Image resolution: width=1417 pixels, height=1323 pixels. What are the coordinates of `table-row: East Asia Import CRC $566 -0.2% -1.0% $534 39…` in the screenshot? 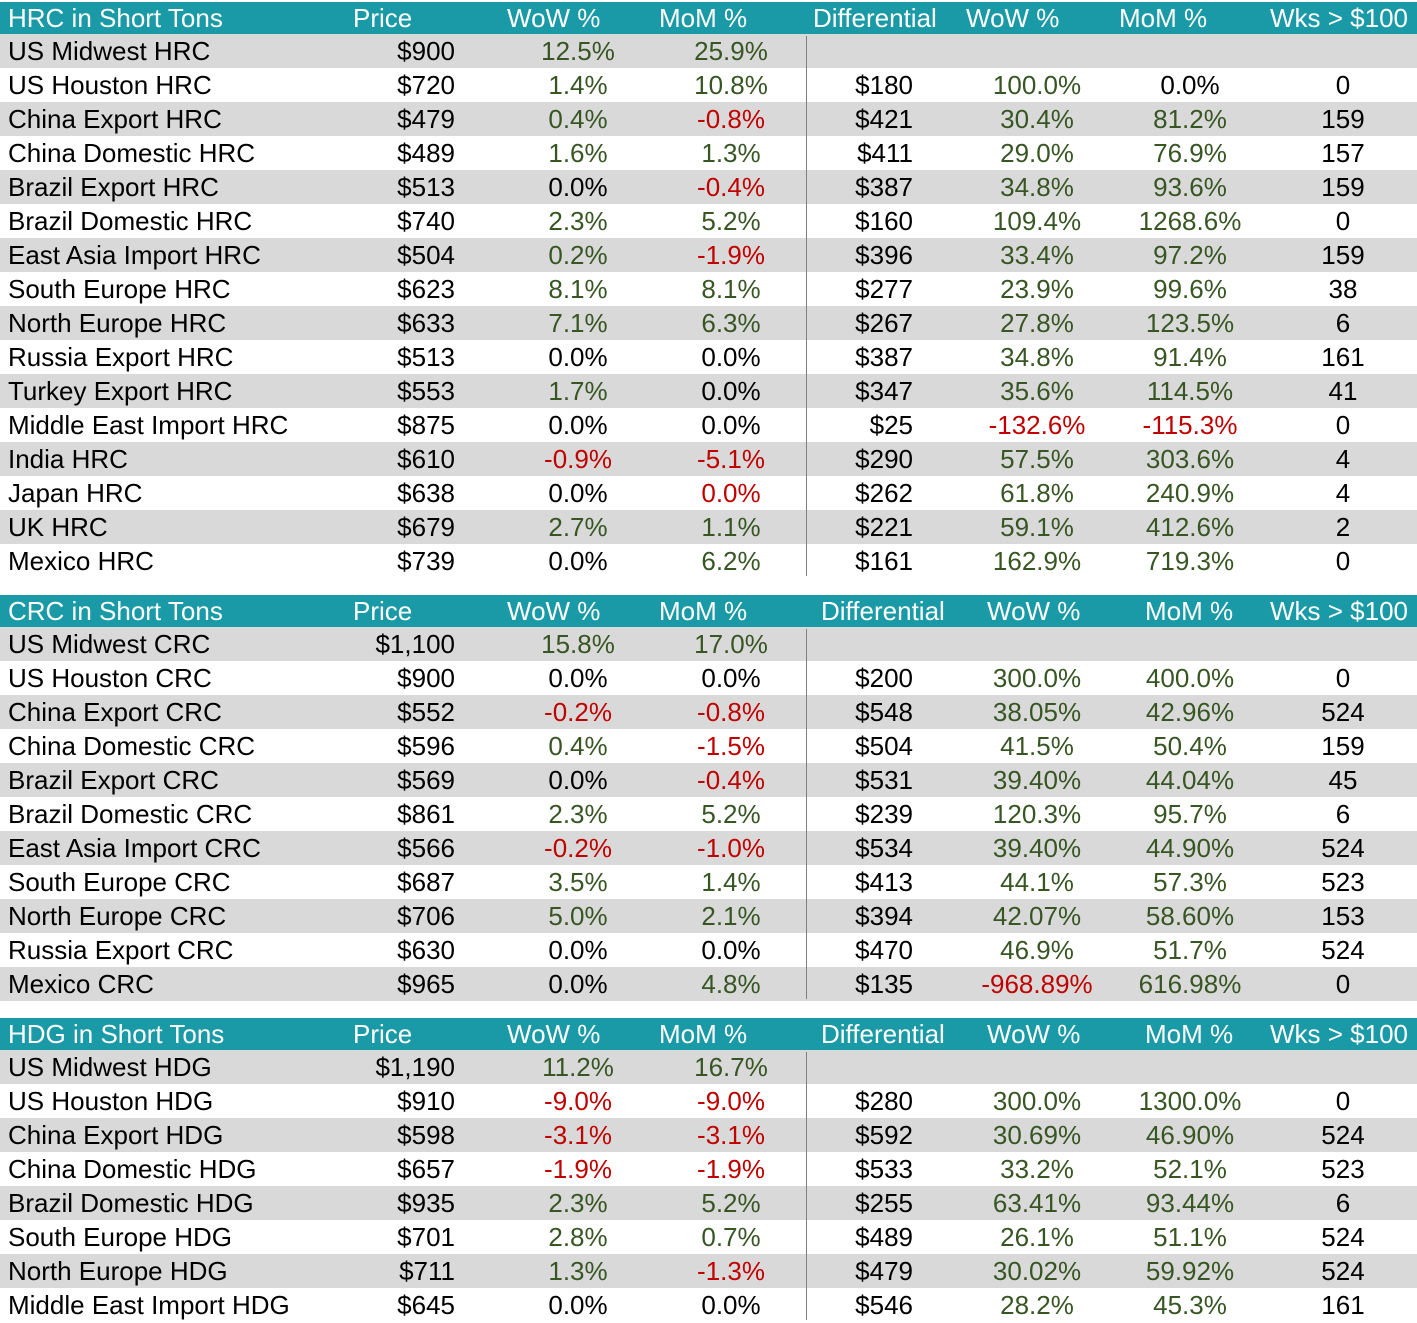 It's located at (708, 848).